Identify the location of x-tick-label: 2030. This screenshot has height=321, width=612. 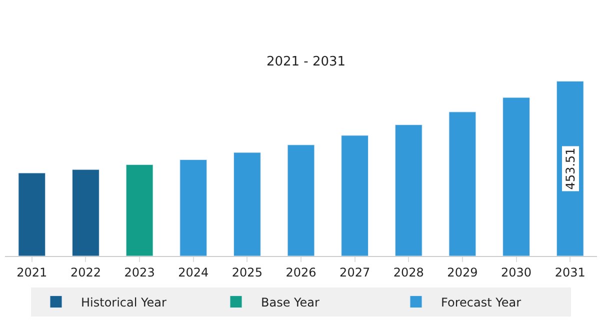
(516, 272).